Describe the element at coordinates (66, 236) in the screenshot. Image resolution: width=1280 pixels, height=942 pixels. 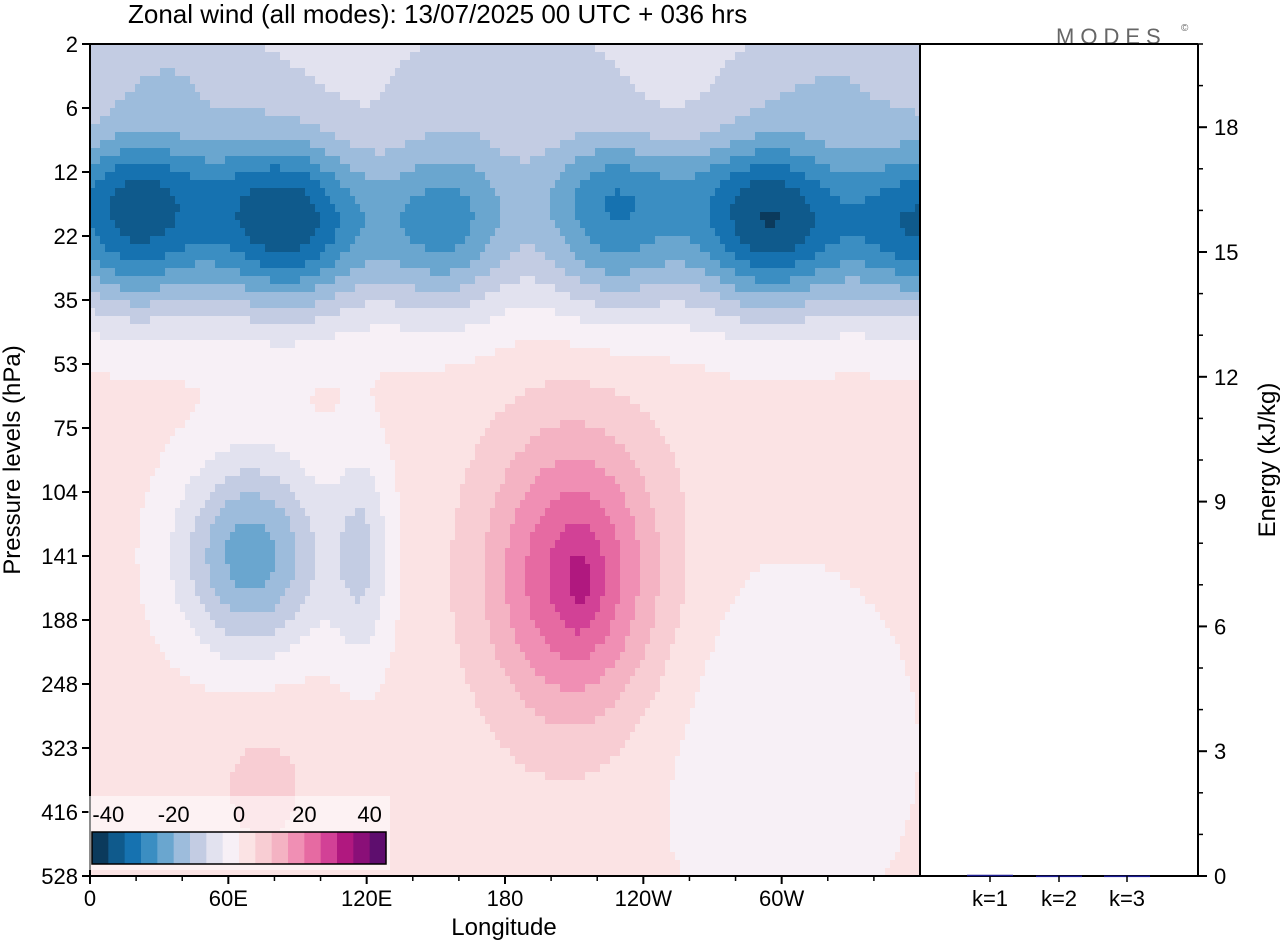
I see `y-tick-label: 22` at that location.